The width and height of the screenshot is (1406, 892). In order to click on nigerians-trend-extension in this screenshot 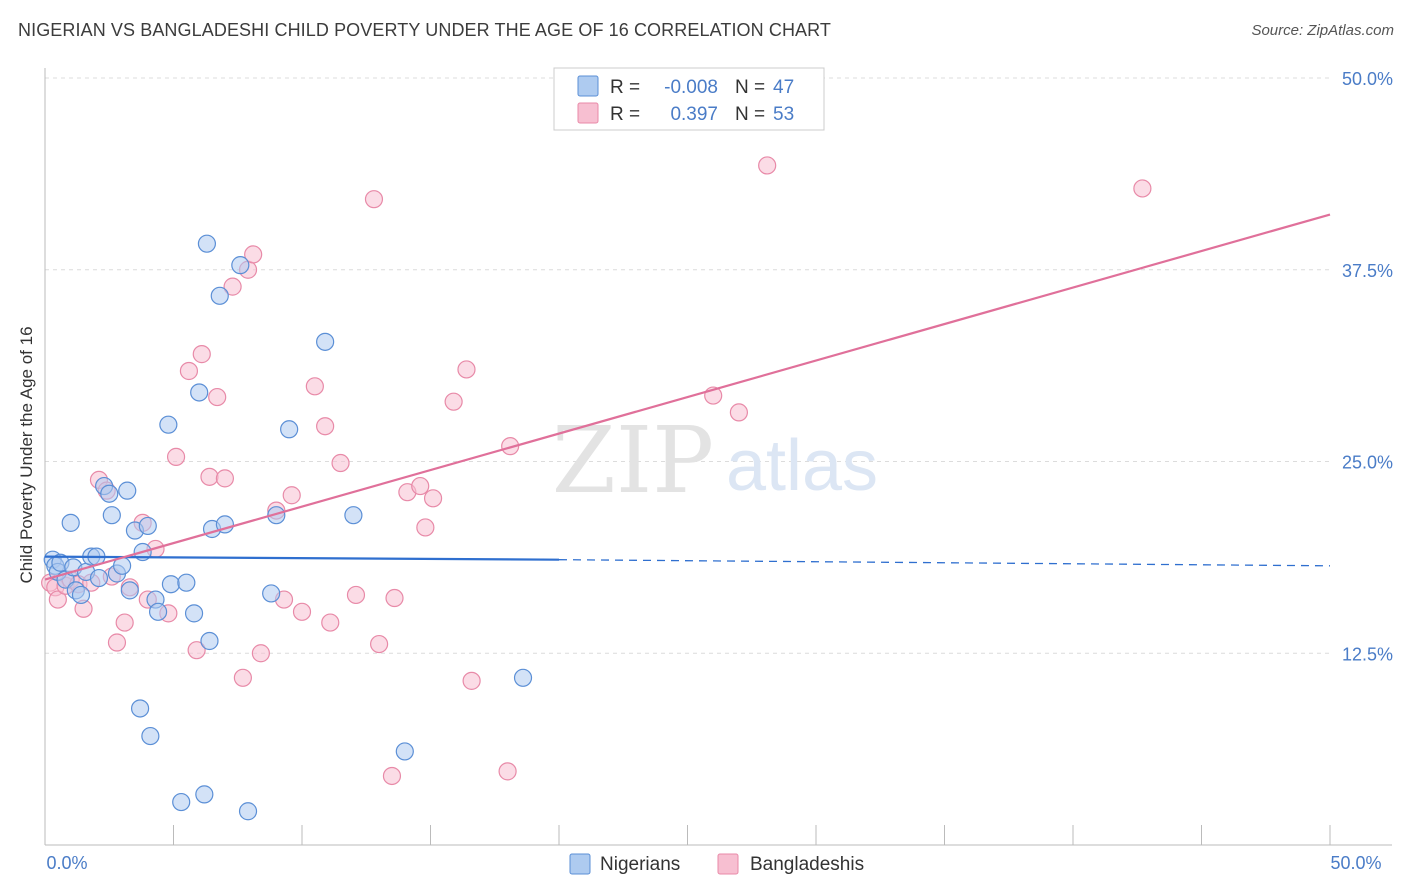, I will do `click(944, 563)`.